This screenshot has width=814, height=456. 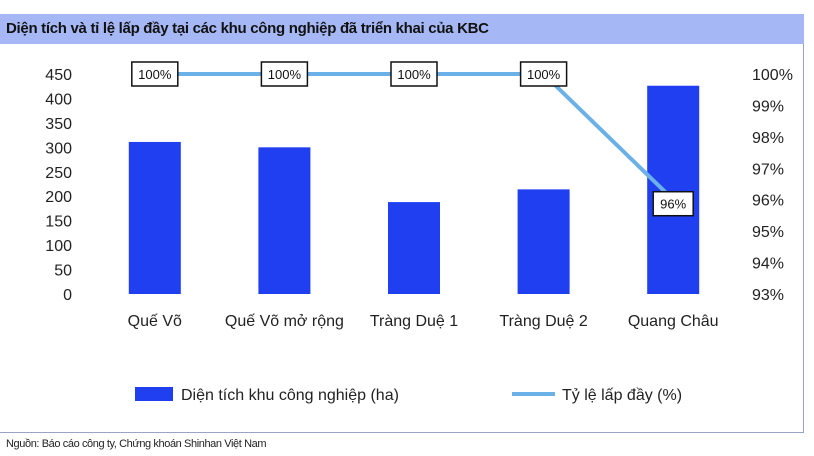 What do you see at coordinates (155, 321) in the screenshot?
I see `category-label: Quế Võ` at bounding box center [155, 321].